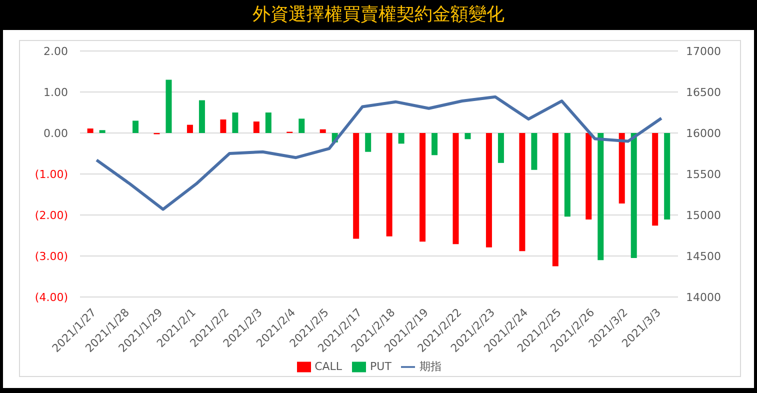  I want to click on y-tick-label: (1.00), so click(51, 174).